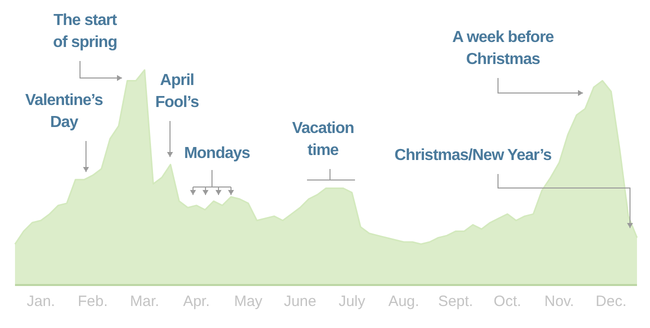  What do you see at coordinates (64, 111) in the screenshot?
I see `annotation: Valentine’s Day` at bounding box center [64, 111].